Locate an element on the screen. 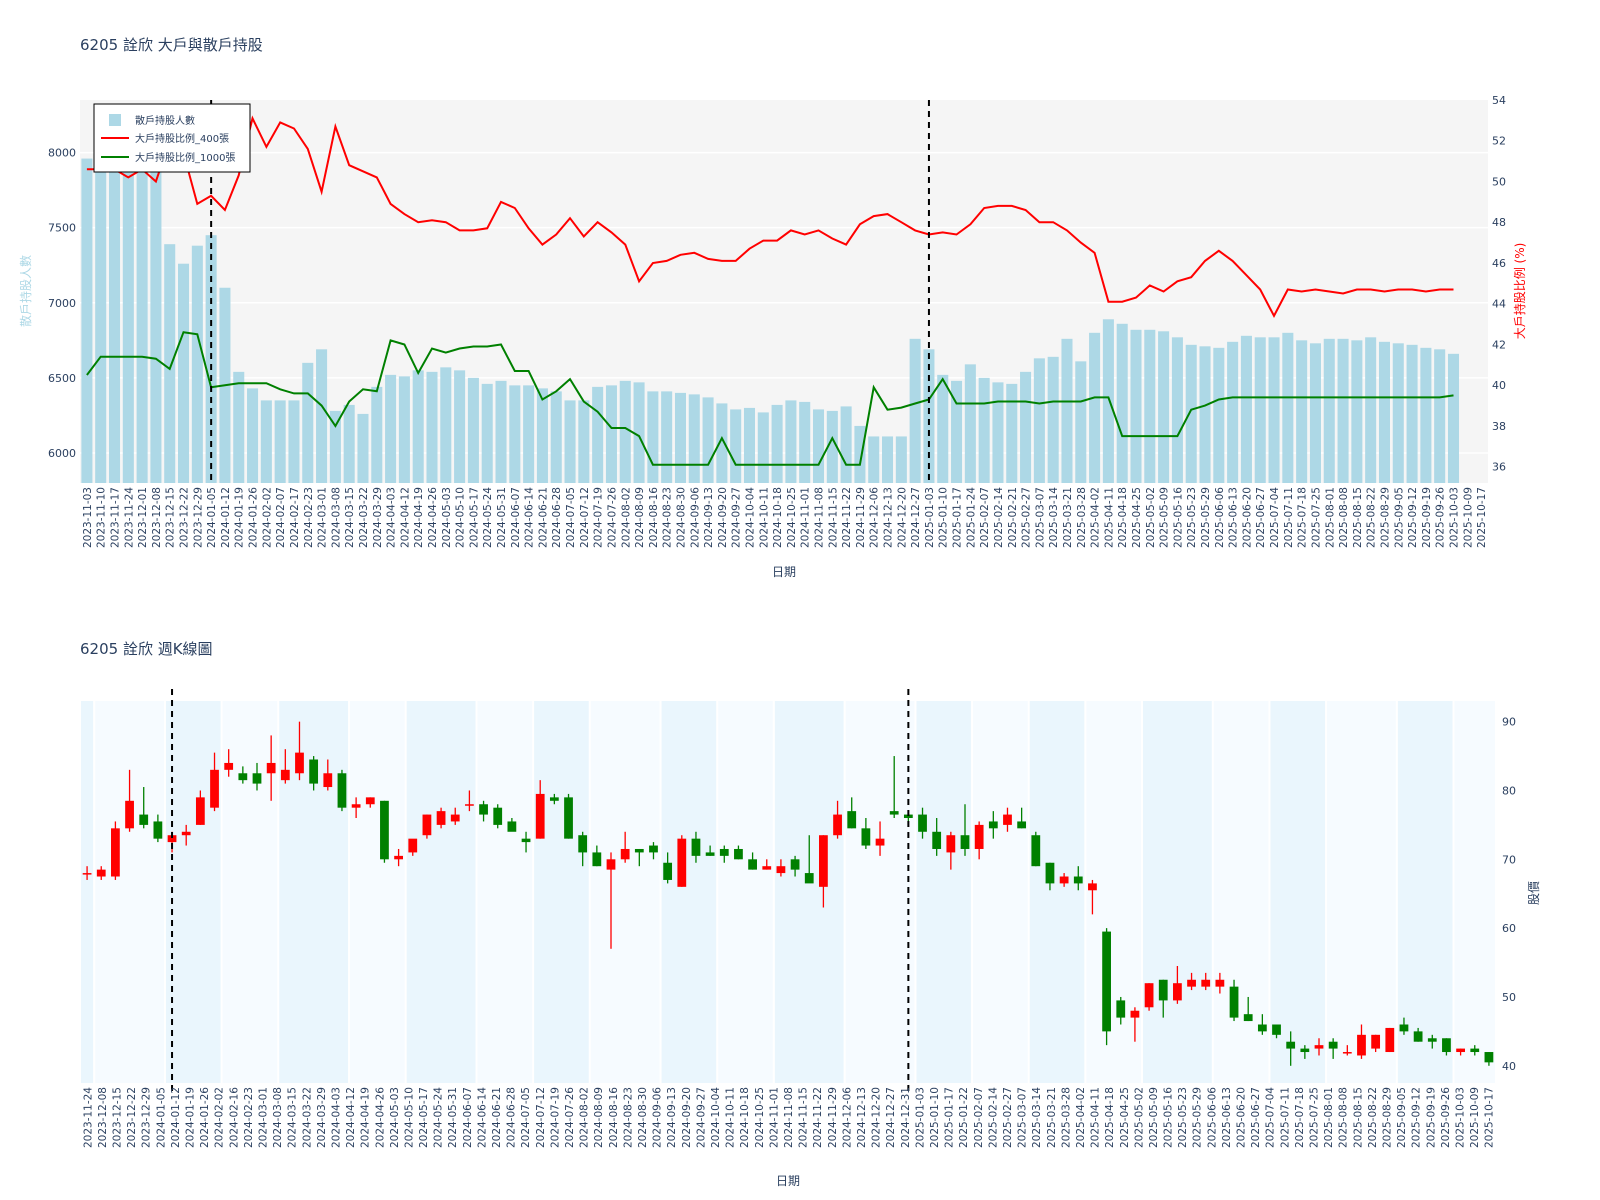  x-tick-label: 2024-04-03 is located at coordinates (336, 1117).